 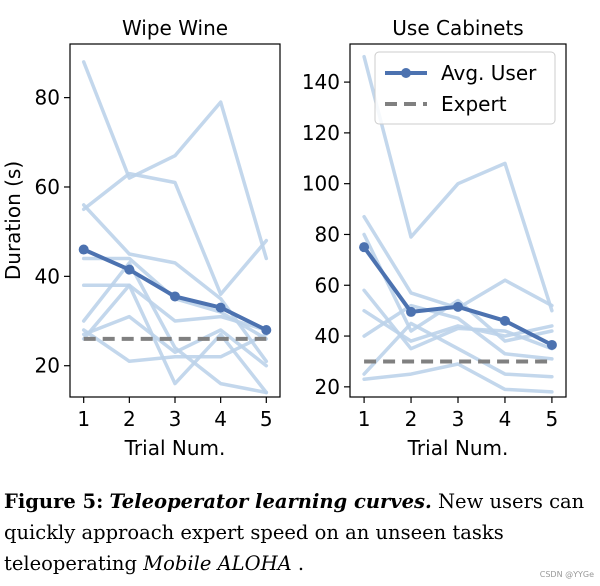 I want to click on caption-end: ., so click(x=298, y=563).